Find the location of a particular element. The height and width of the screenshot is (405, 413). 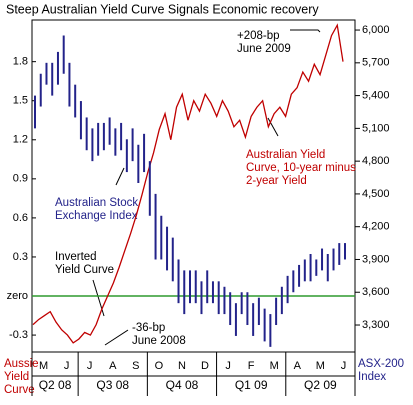

y2-tick-label: 6,000 is located at coordinates (376, 30).